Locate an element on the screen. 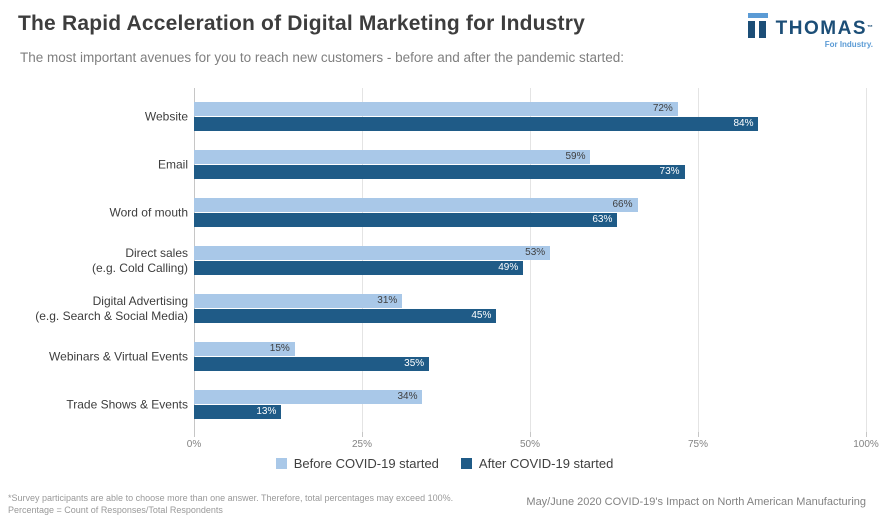 This screenshot has width=889, height=522. legend-item: Before COVID-19 started is located at coordinates (357, 463).